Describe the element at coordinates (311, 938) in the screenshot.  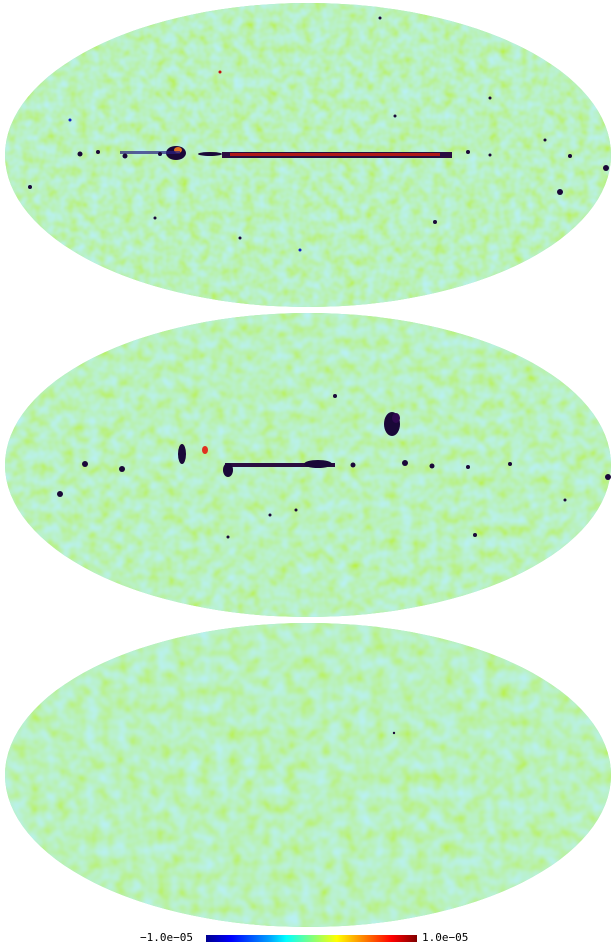
I see `colorbar-gradient` at that location.